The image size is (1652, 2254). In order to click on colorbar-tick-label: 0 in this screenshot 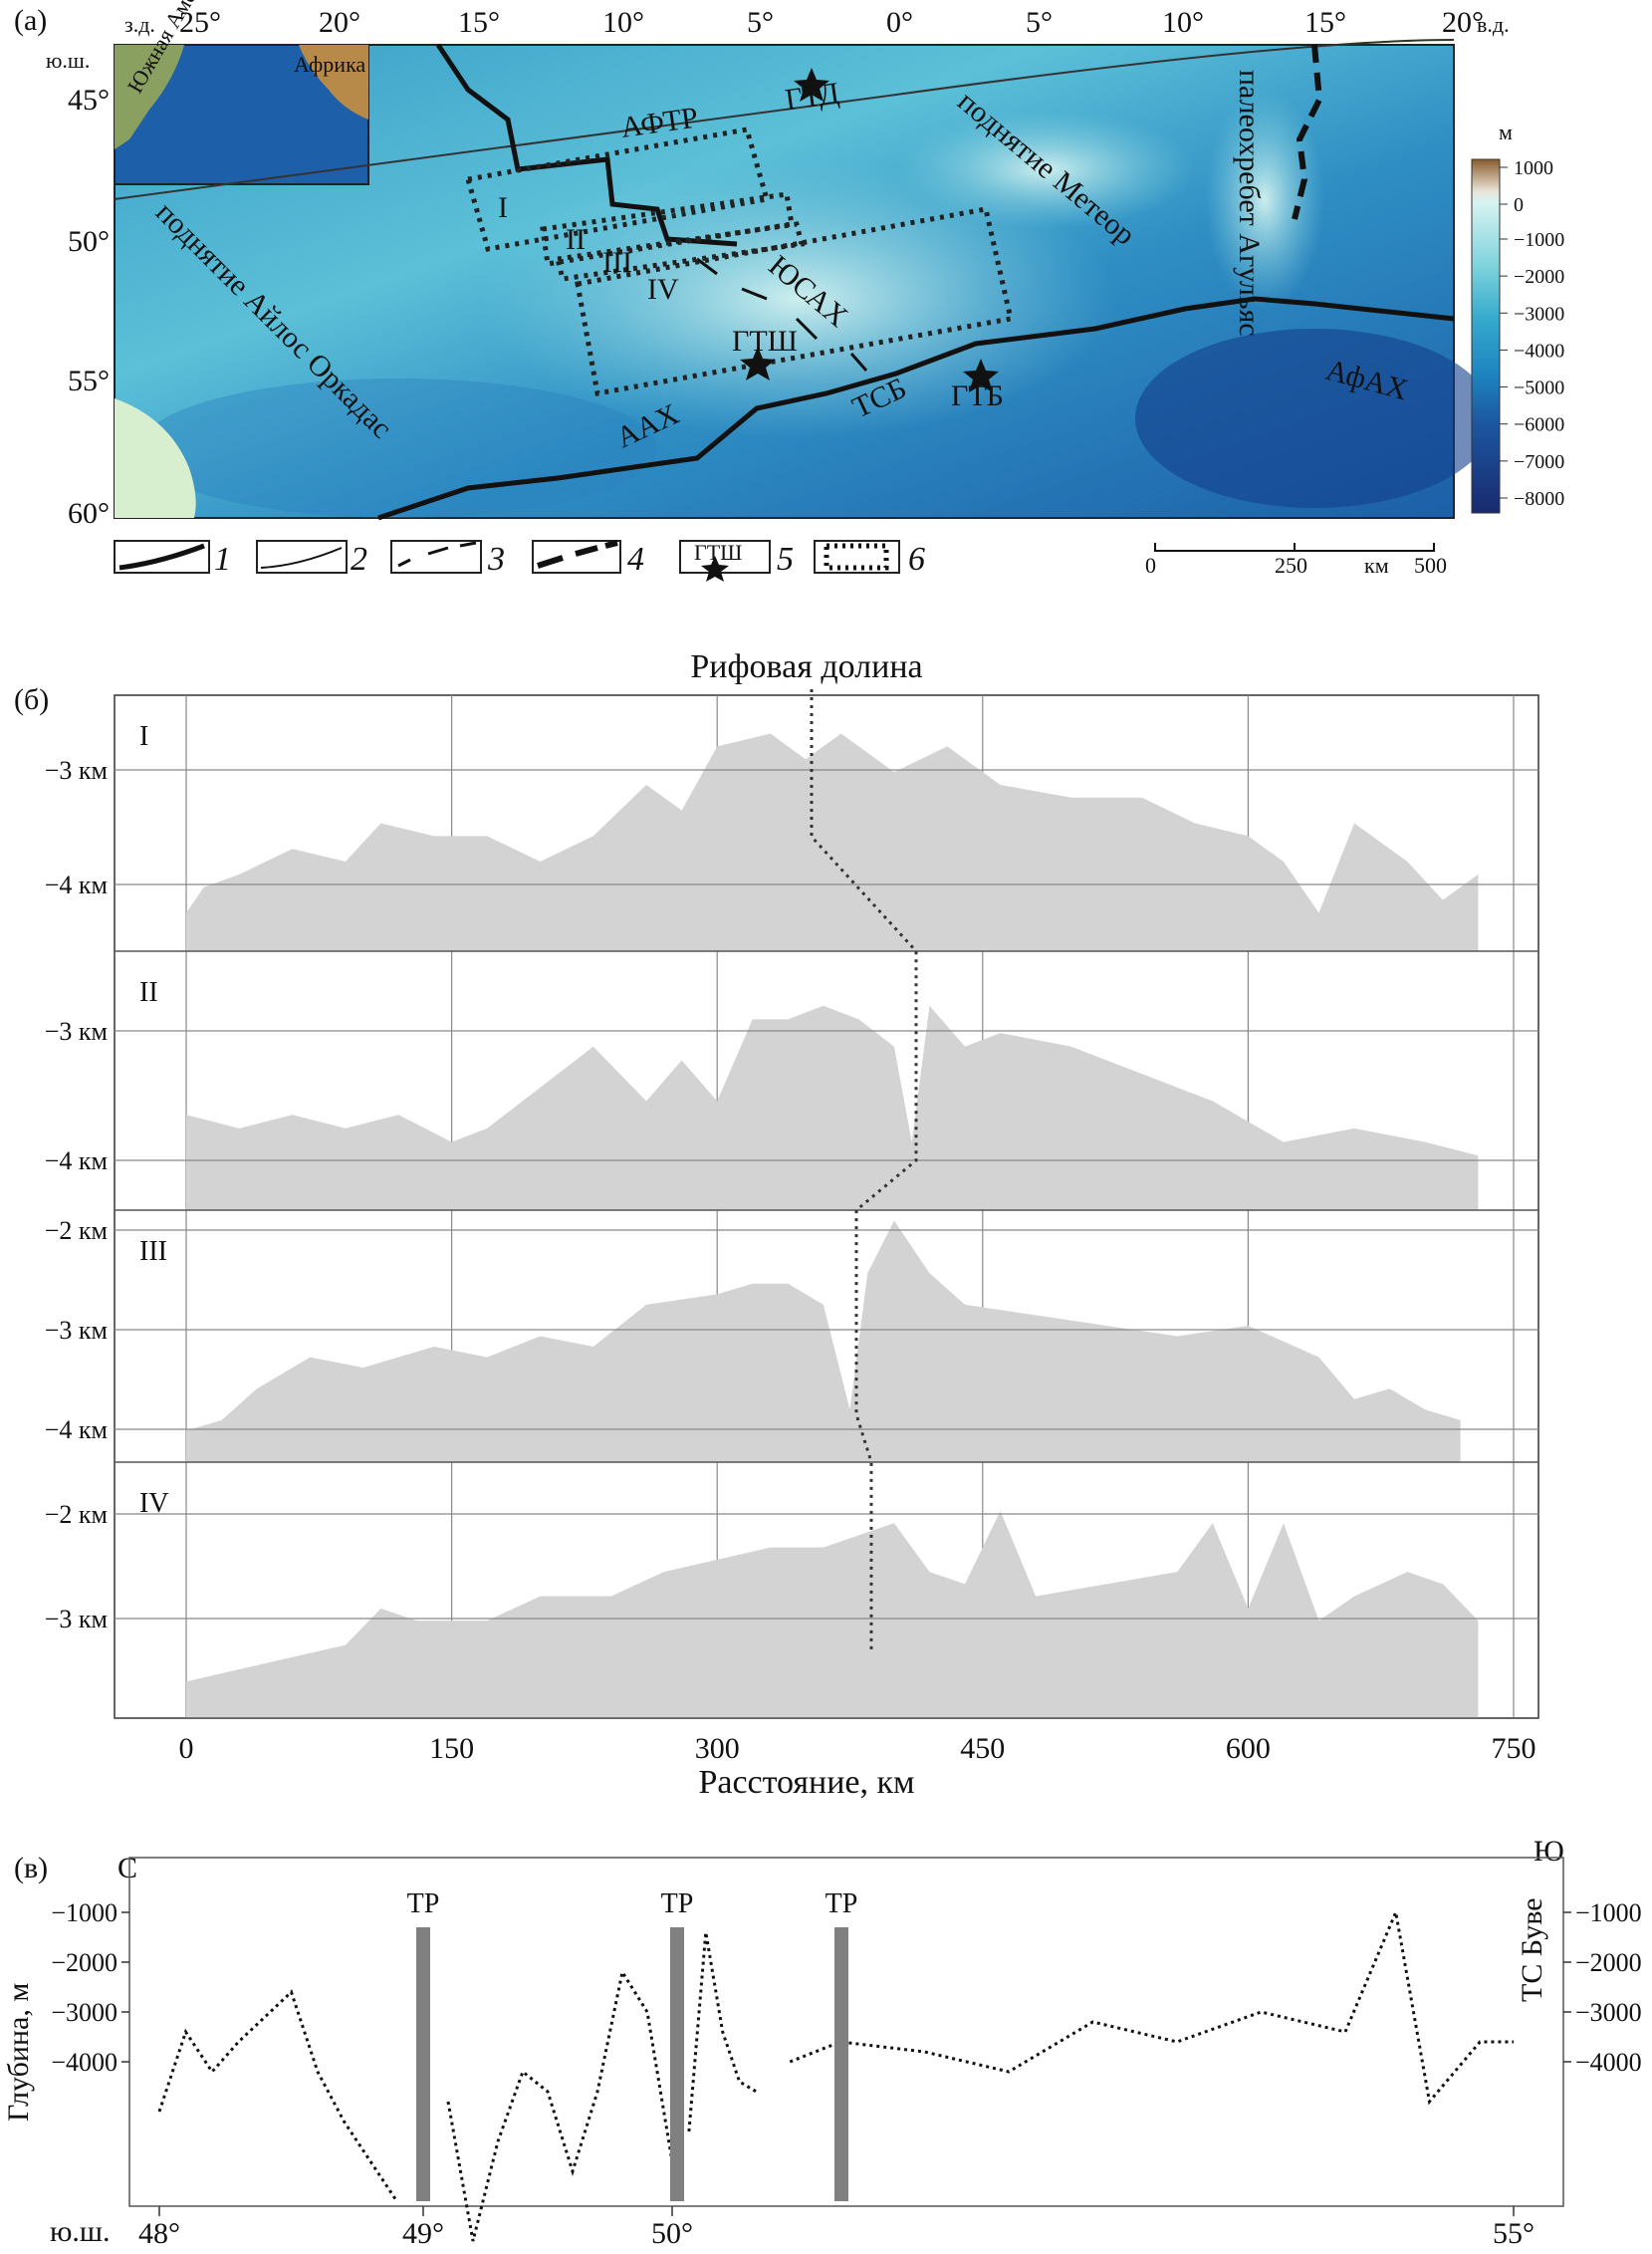, I will do `click(1519, 205)`.